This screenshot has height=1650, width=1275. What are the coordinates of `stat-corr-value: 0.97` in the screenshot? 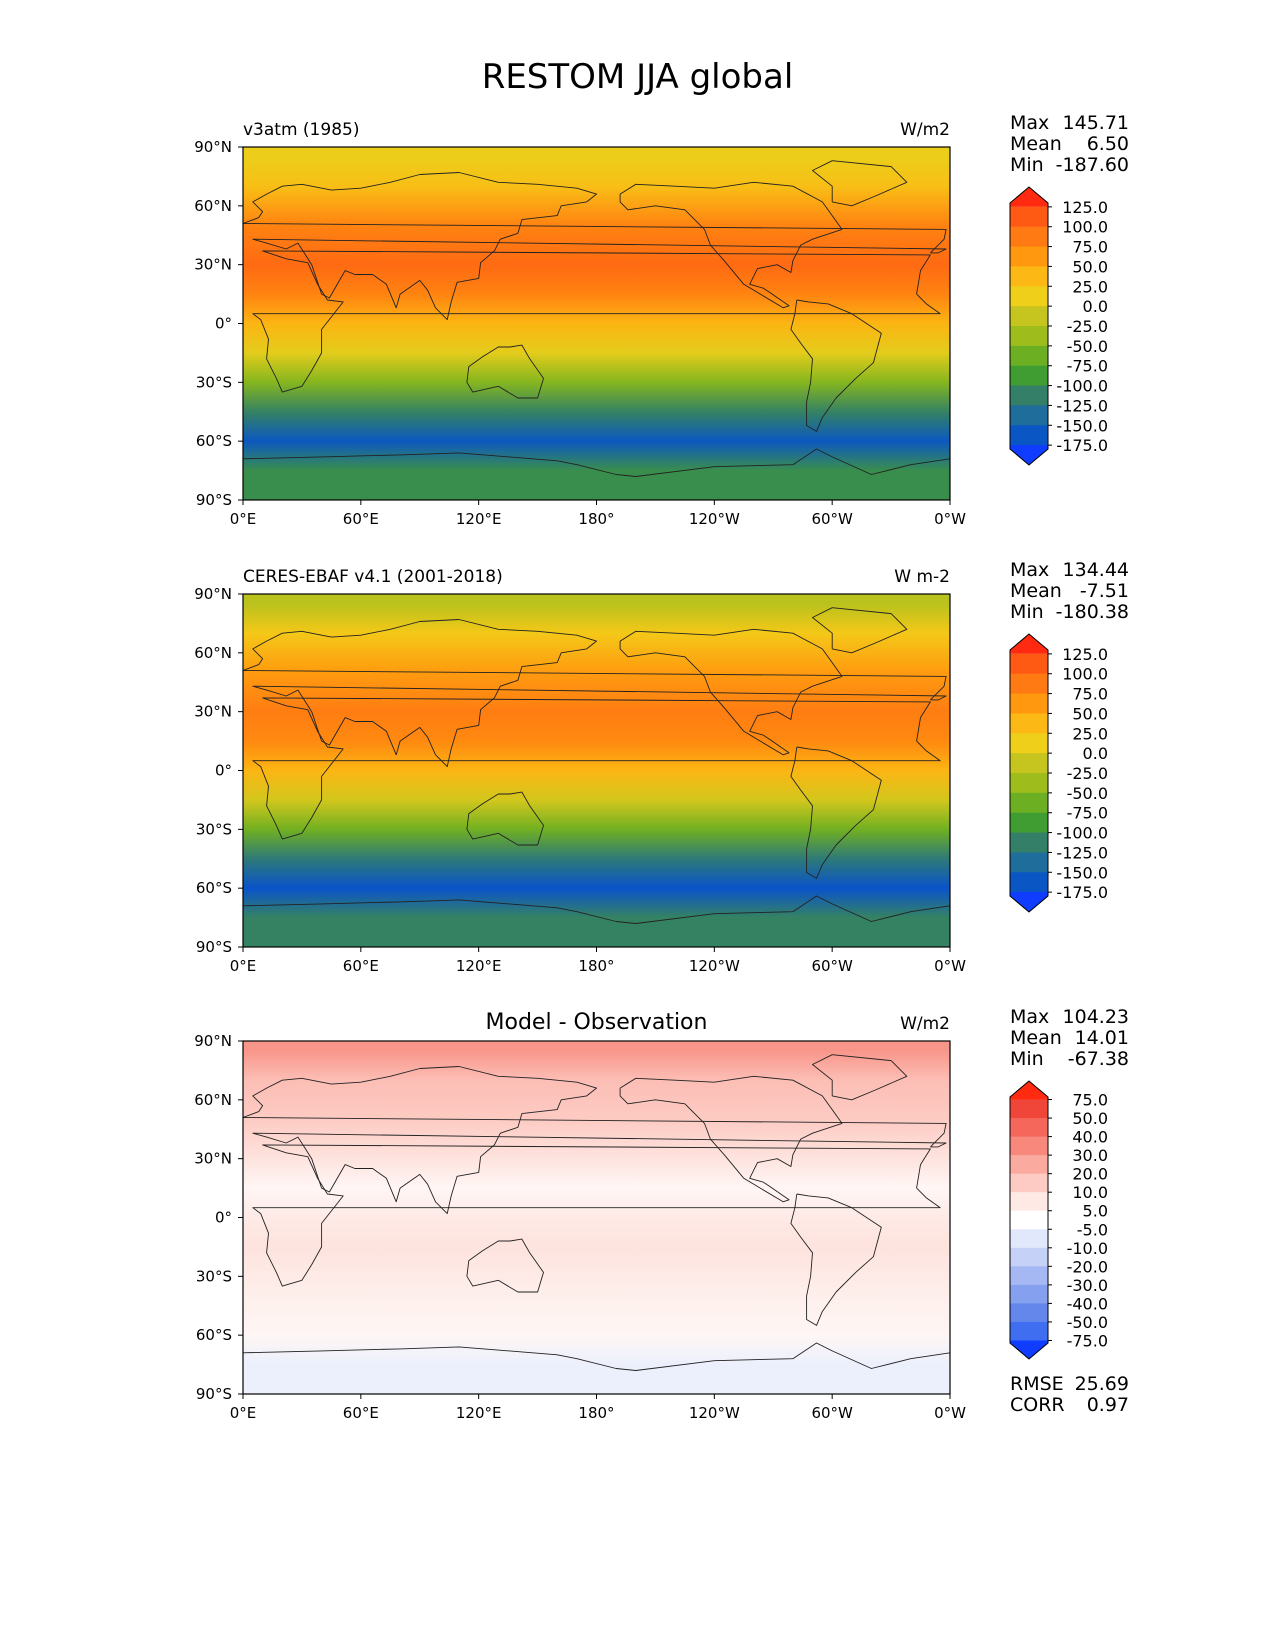 It's located at (1107, 1405).